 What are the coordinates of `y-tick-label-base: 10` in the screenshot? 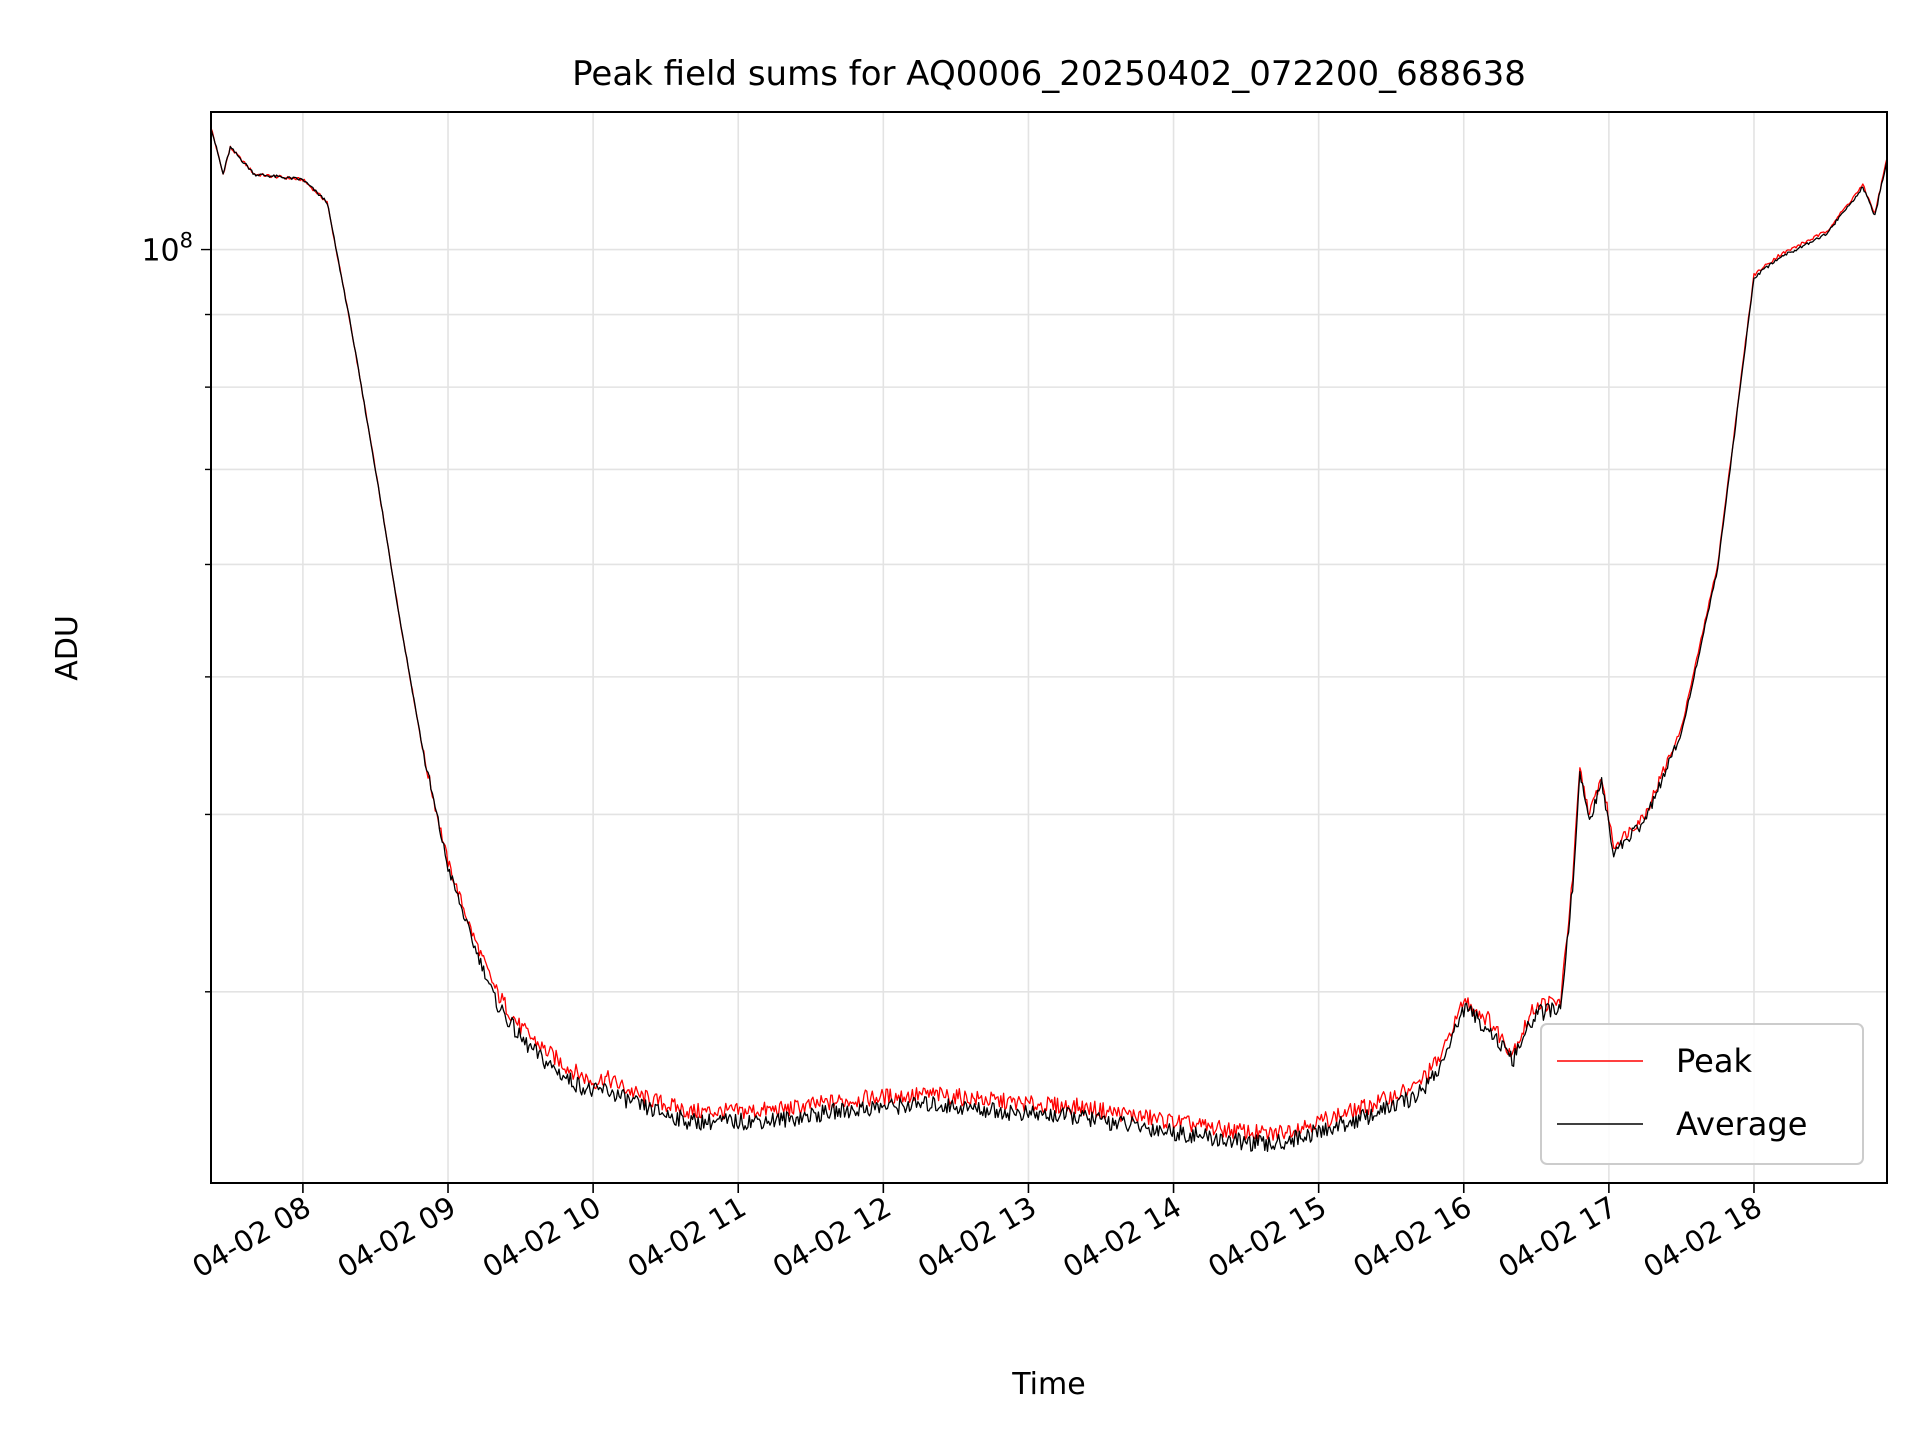 It's located at (160, 251).